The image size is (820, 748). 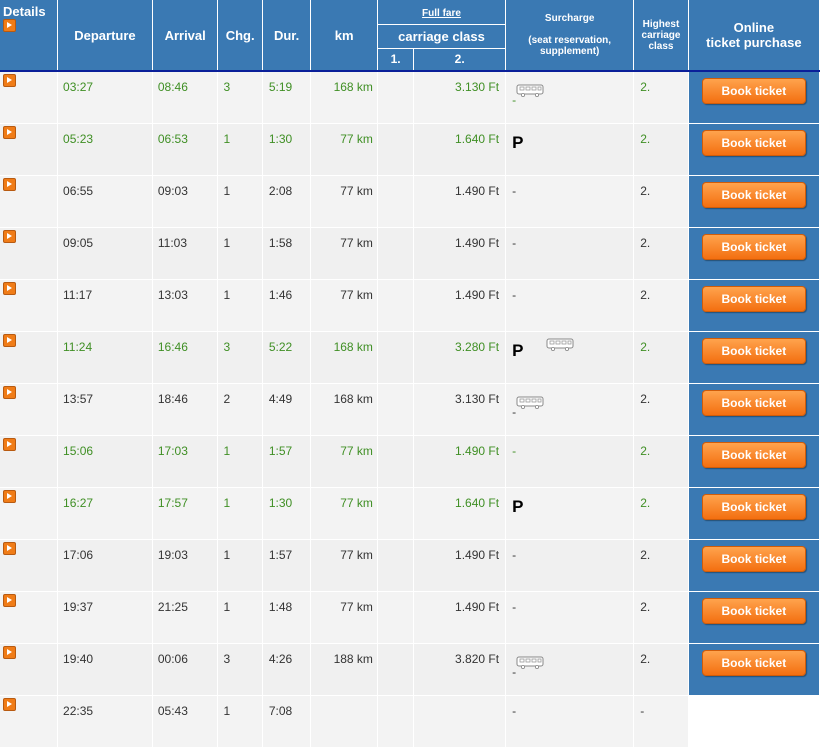 I want to click on changes-header: Chg., so click(x=240, y=36).